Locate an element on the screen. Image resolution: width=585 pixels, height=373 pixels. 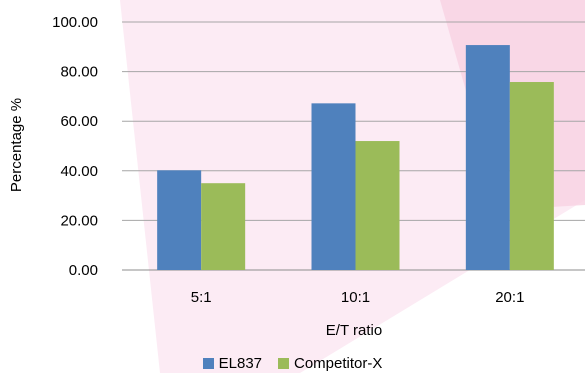
y-tick-label: 80.00 is located at coordinates (79, 72).